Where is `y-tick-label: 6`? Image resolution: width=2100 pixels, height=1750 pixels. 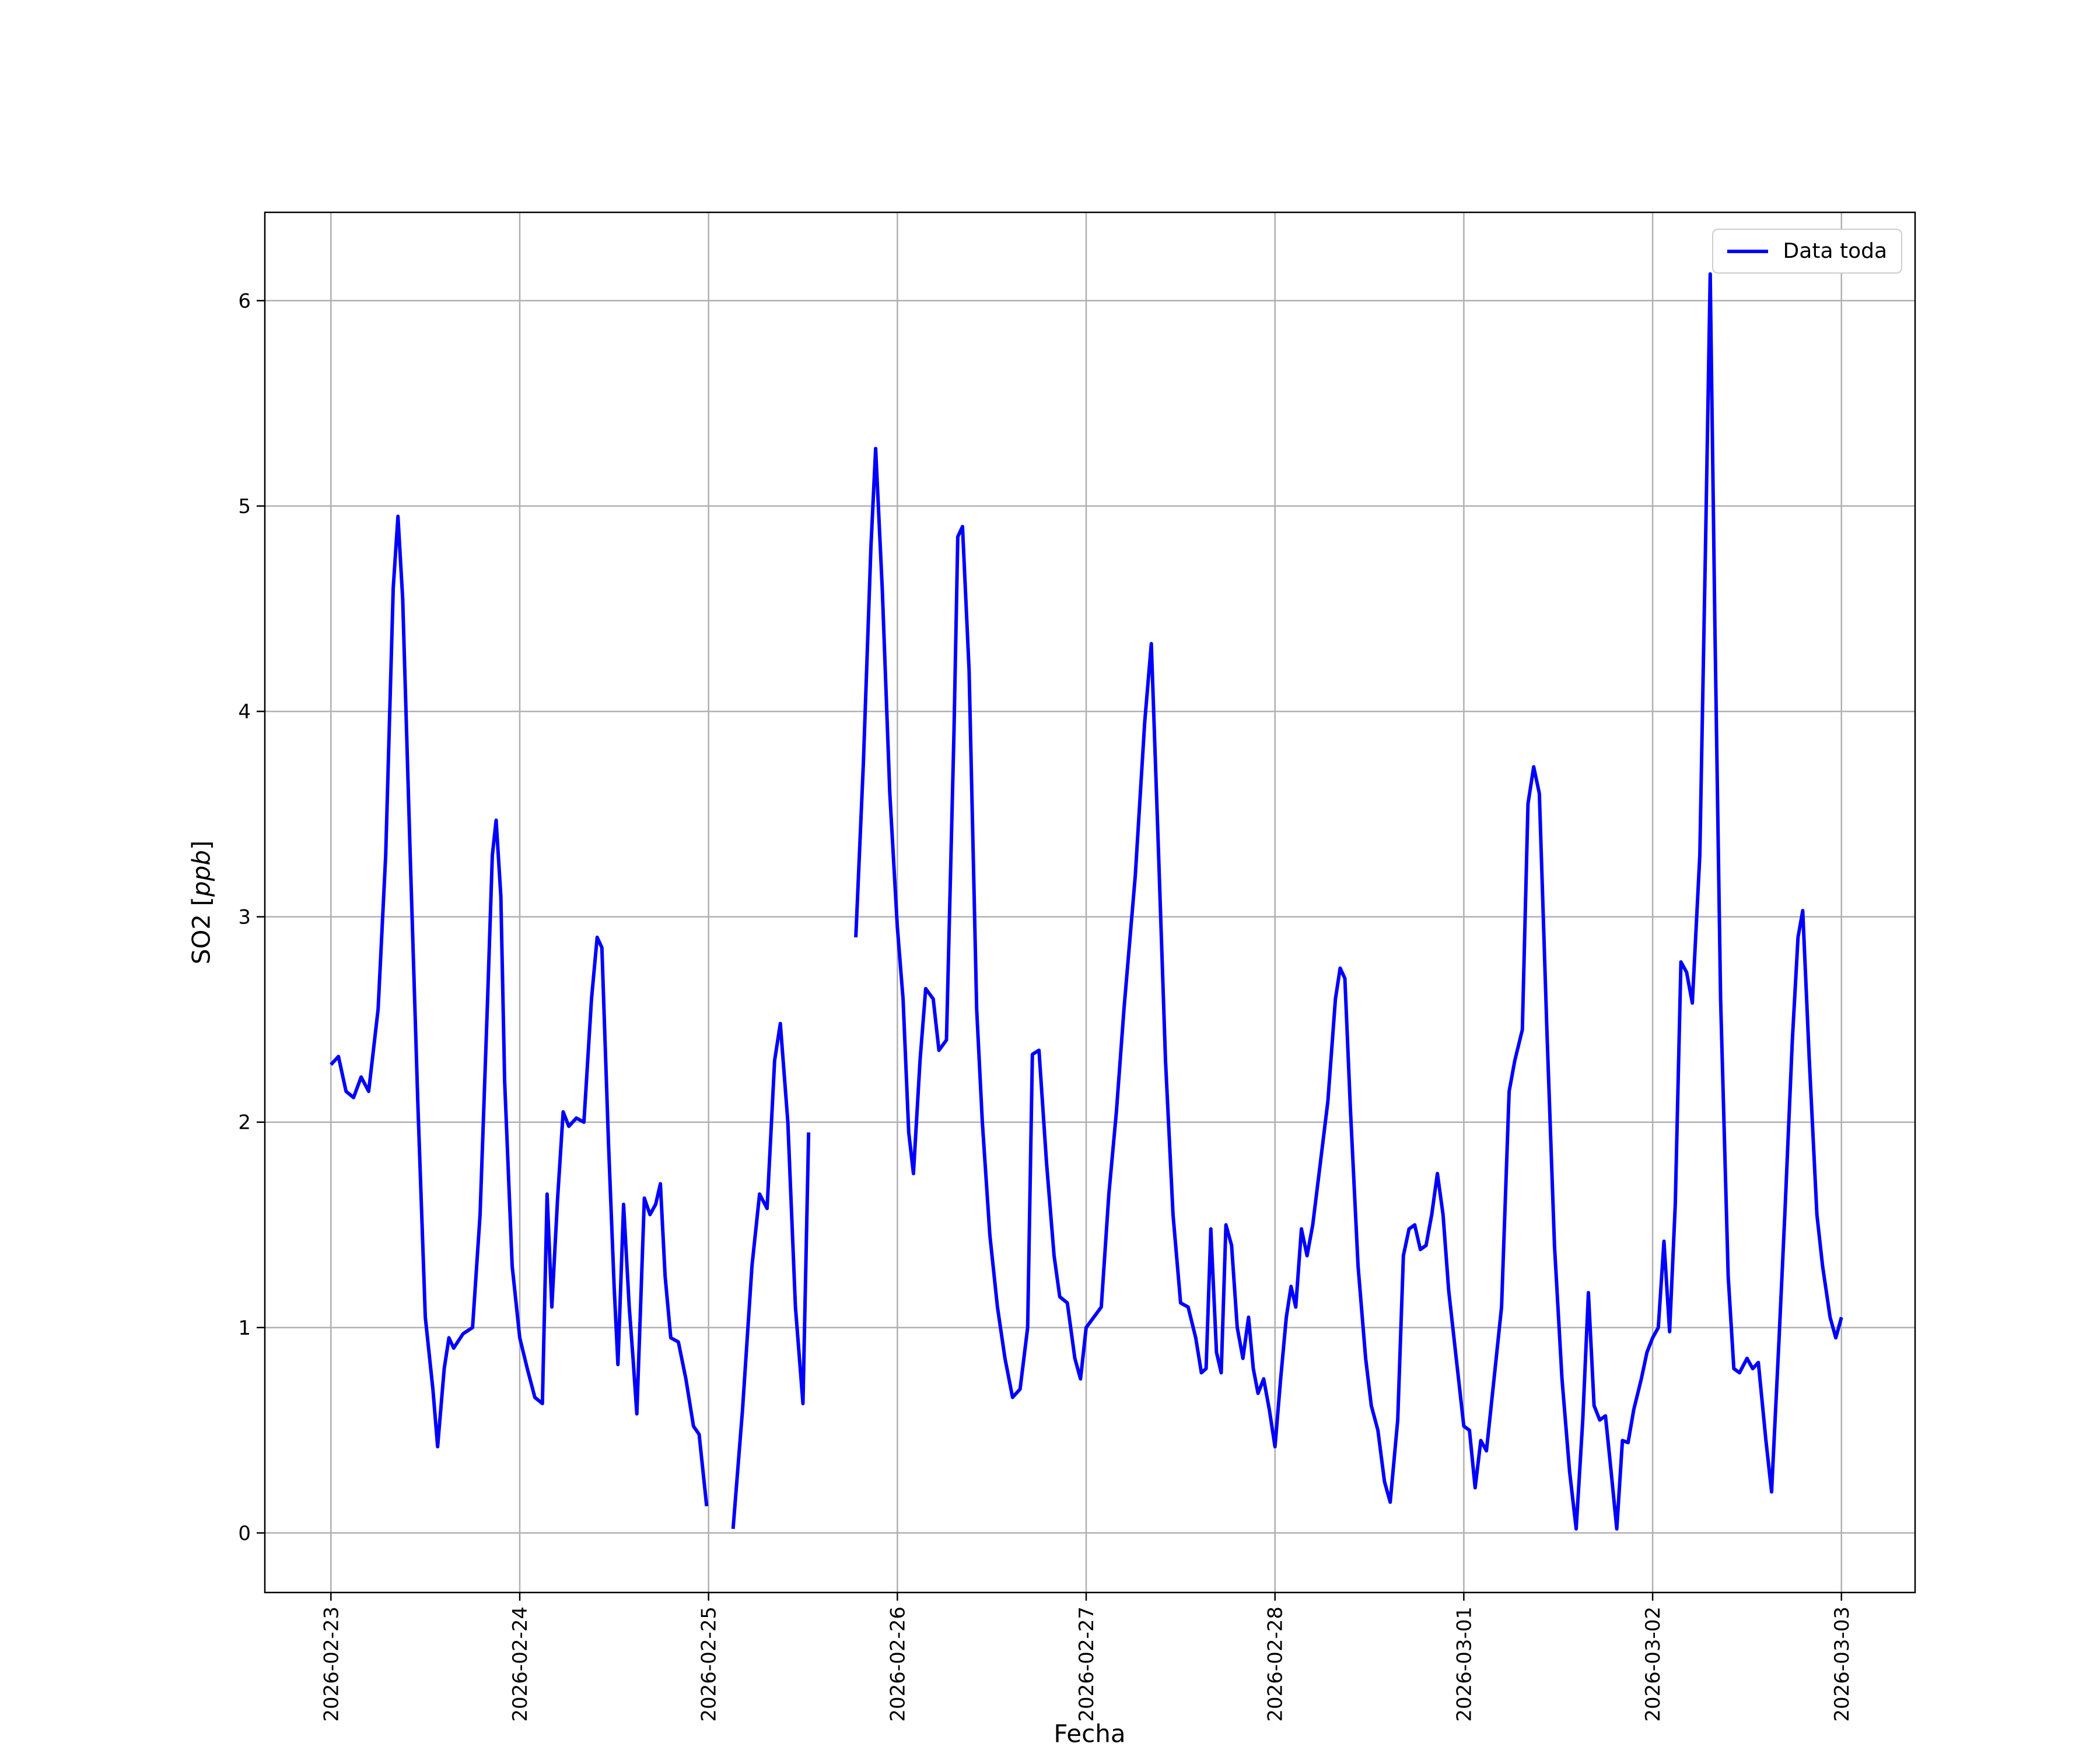
y-tick-label: 6 is located at coordinates (244, 301).